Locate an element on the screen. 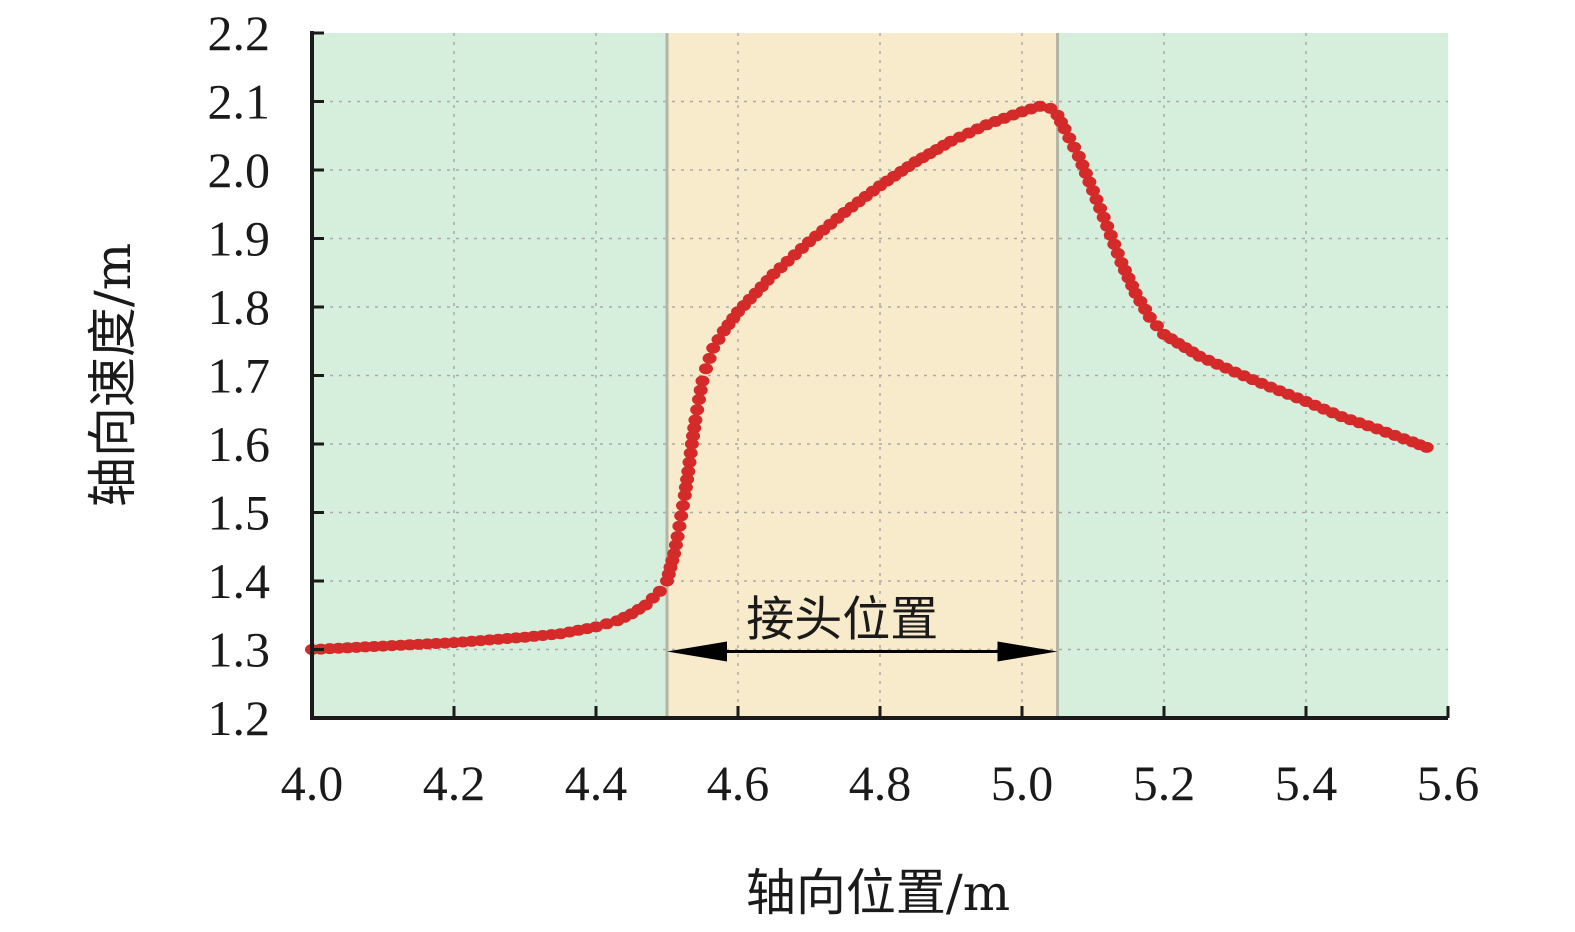  y-tick-label-7: 1.9 is located at coordinates (239, 239).